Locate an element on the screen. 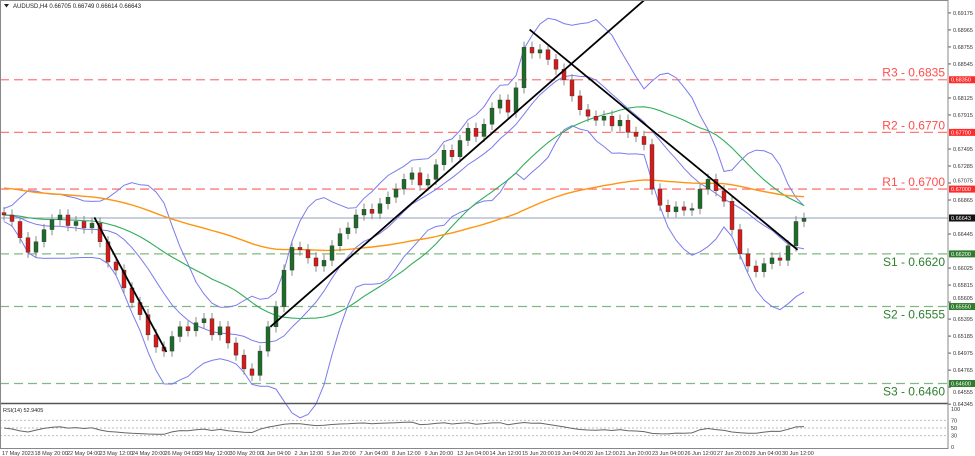 This screenshot has width=975, height=456. date-label: 23 Jun 04:00 is located at coordinates (668, 453).